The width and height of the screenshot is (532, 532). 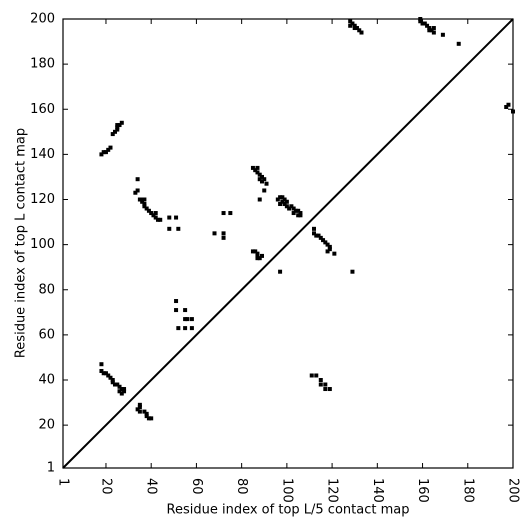 I want to click on y-tick-label: 40, so click(x=46, y=380).